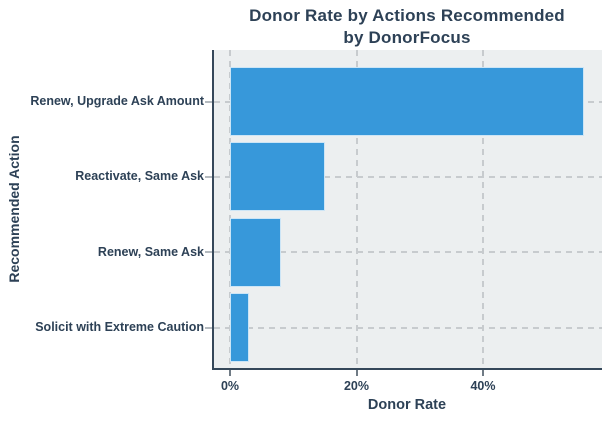  I want to click on x-tick-label: 40%, so click(483, 386).